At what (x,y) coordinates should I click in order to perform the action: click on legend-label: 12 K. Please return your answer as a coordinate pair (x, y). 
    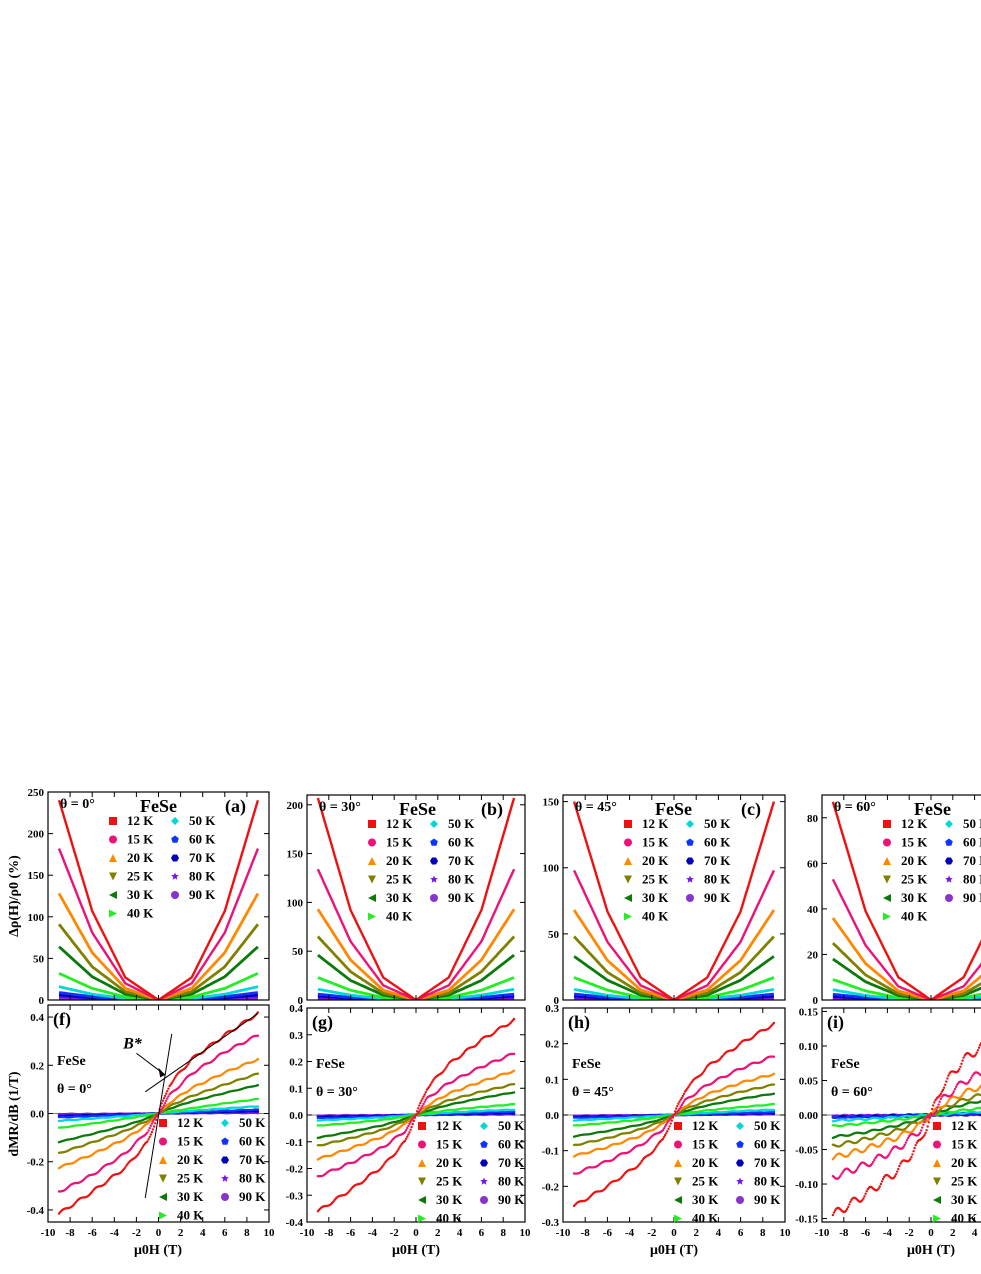
    Looking at the image, I should click on (655, 823).